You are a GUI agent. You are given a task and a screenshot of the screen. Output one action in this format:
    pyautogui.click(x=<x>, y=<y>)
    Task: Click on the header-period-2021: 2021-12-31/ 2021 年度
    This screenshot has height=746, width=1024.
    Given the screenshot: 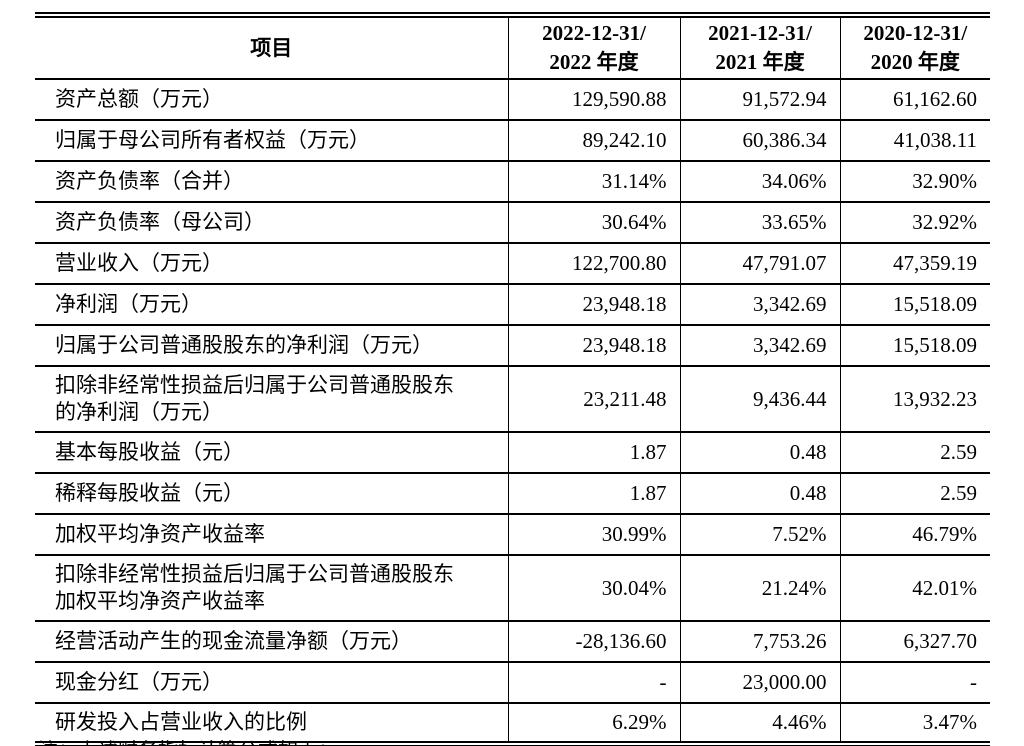 What is the action you would take?
    pyautogui.click(x=759, y=47)
    